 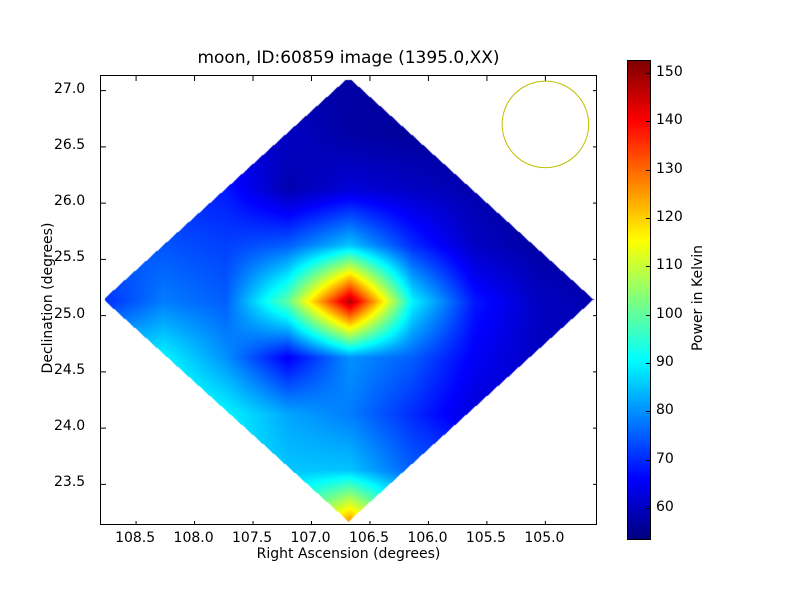 I want to click on colorbar-tick-label: 100, so click(x=669, y=313).